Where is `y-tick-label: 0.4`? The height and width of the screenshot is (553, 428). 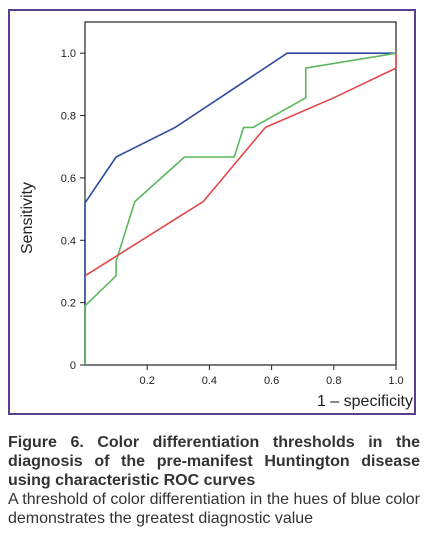 y-tick-label: 0.4 is located at coordinates (68, 241).